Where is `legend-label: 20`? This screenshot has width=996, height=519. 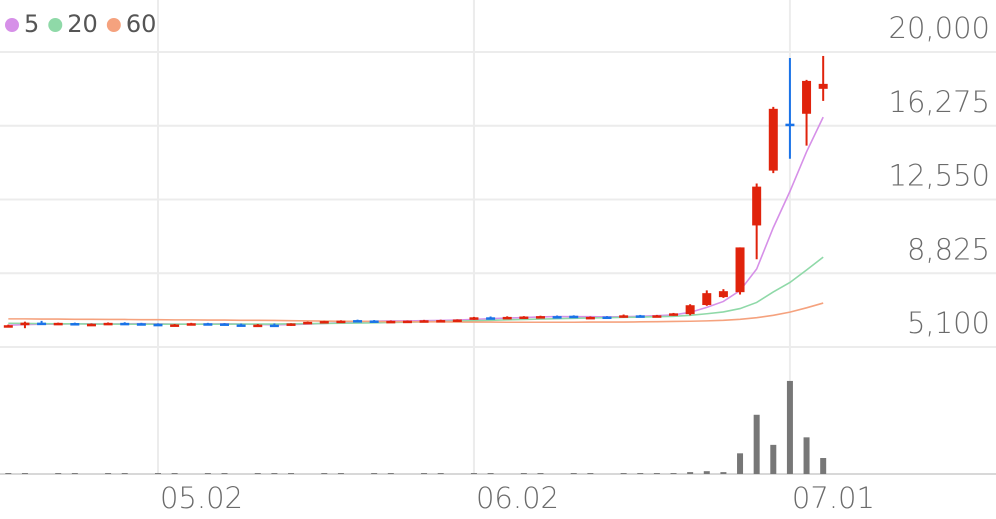
legend-label: 20 is located at coordinates (82, 24).